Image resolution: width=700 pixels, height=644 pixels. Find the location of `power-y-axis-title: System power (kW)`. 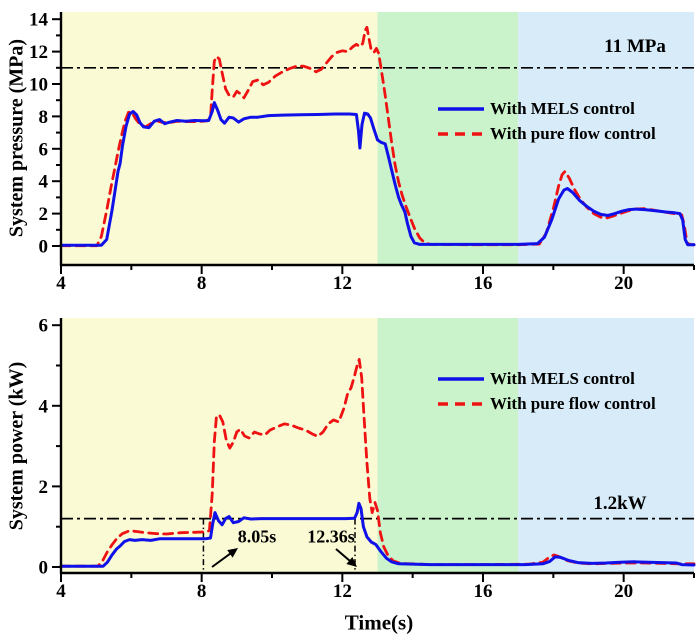

power-y-axis-title: System power (kW) is located at coordinates (16, 446).